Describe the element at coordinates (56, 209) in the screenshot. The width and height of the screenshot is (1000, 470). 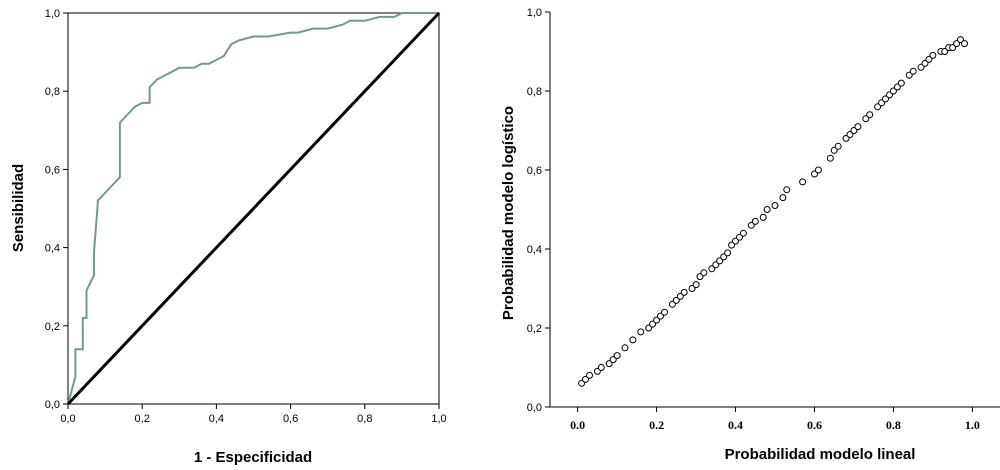
I see `roc-y-axis: 0,0 0,2 0,4 0,6 0,8 1,0` at that location.